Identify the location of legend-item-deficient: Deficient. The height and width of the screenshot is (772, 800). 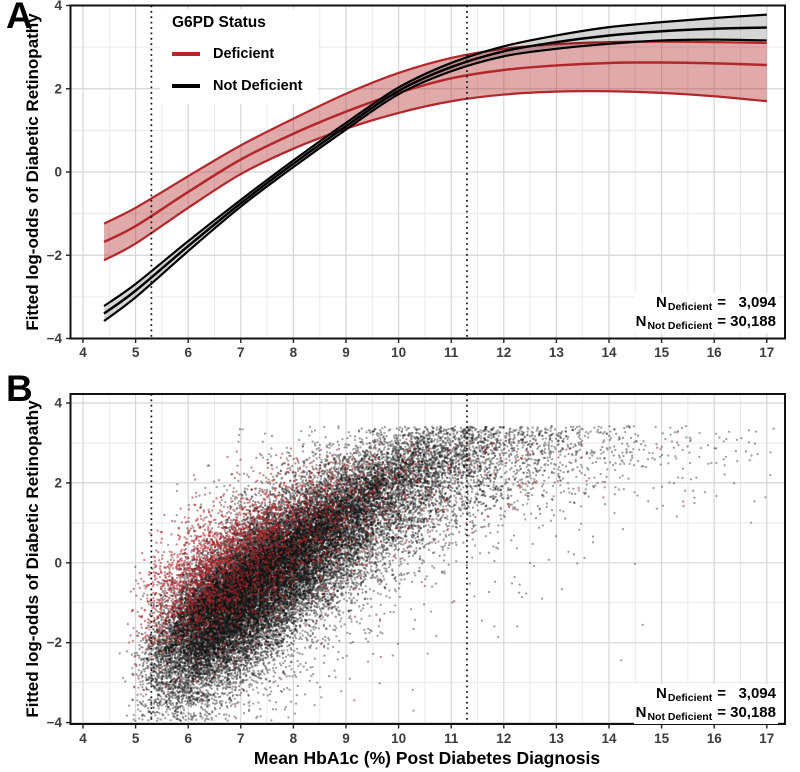
(237, 54).